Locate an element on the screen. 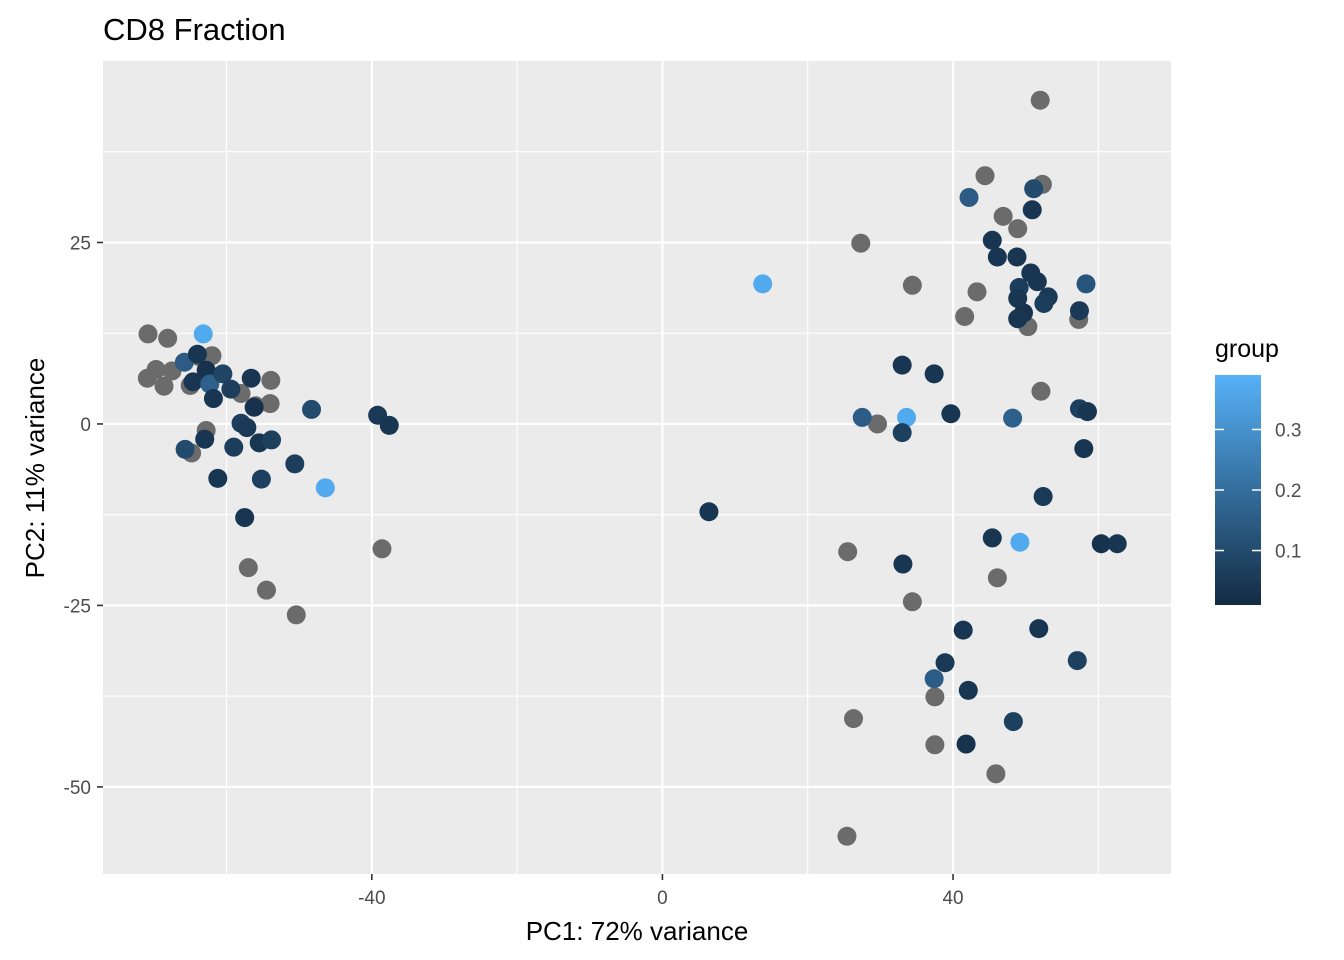 The height and width of the screenshot is (960, 1344). x-tick-label: -40 is located at coordinates (371, 898).